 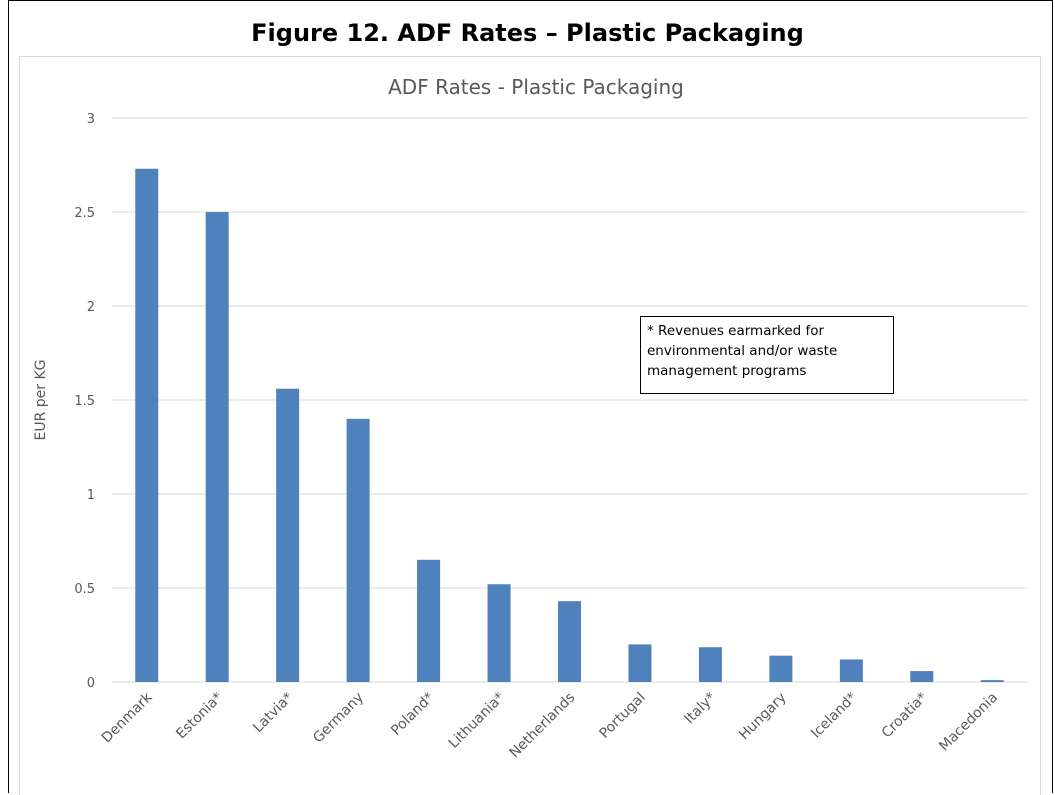 I want to click on x-tick-label: Netherlands, so click(x=543, y=726).